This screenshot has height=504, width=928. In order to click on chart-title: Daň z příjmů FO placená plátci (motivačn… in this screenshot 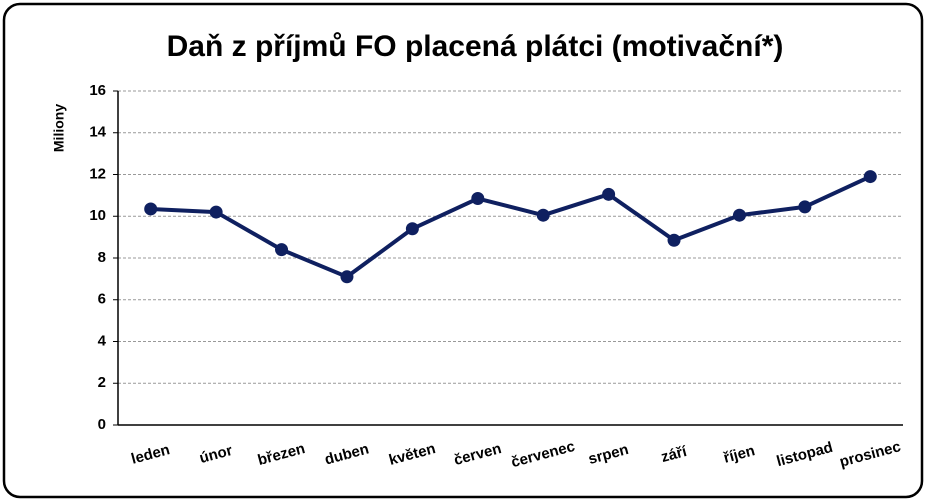, I will do `click(475, 46)`.